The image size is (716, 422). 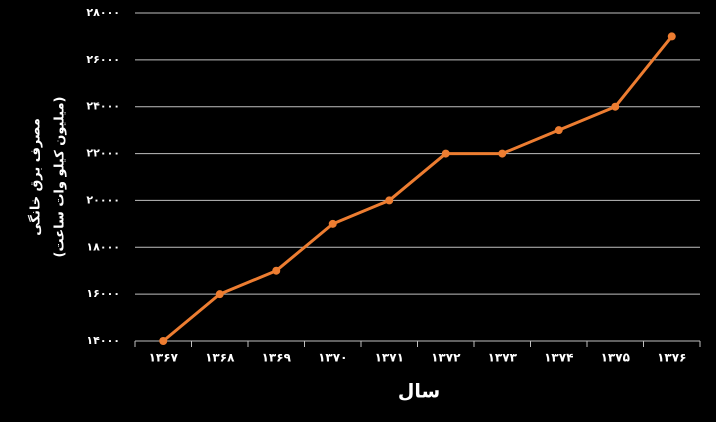 What do you see at coordinates (103, 59) in the screenshot?
I see `y-tick-label: ۲۶۰۰۰` at bounding box center [103, 59].